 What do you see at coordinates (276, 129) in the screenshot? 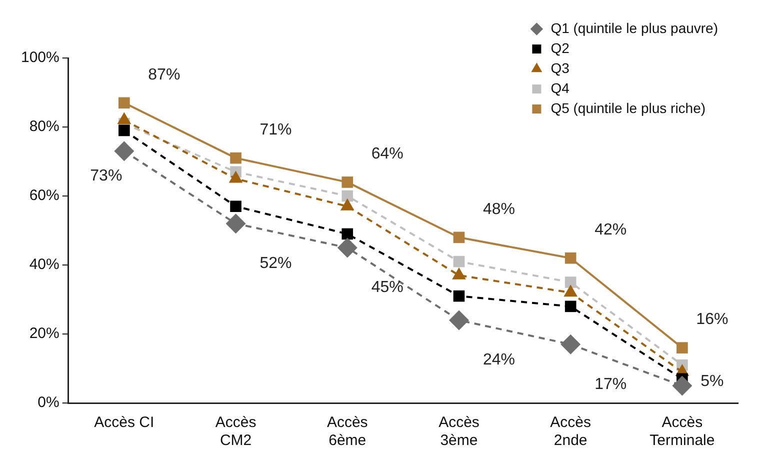
I see `data-label: 71%` at bounding box center [276, 129].